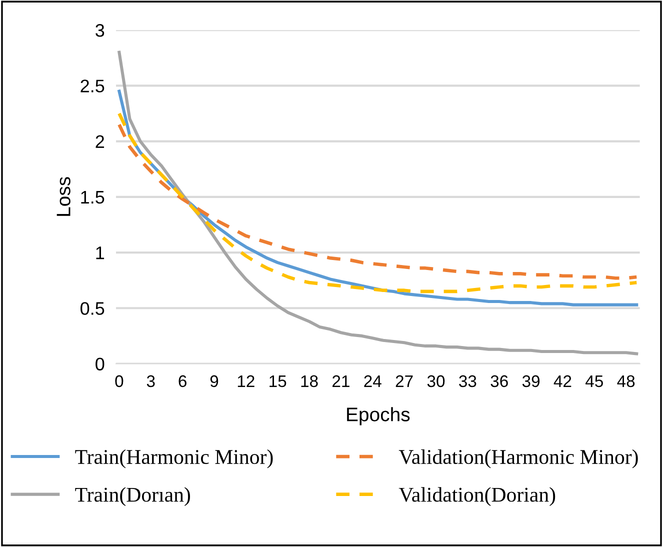  I want to click on x-tick-label: 45, so click(594, 381).